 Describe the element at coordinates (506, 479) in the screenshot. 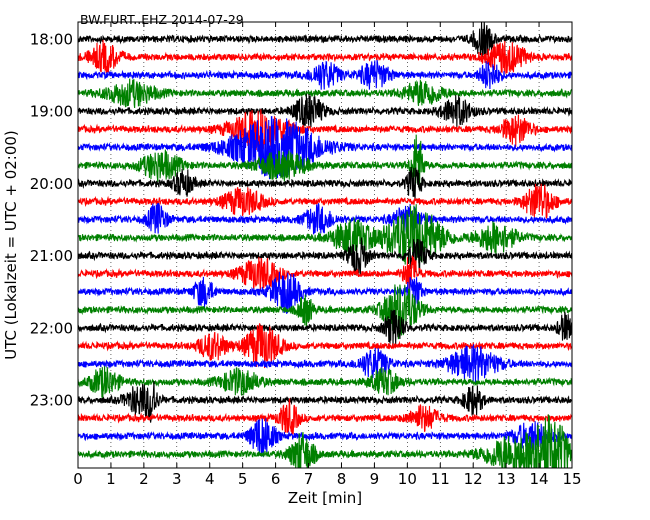

I see `x-tick-label: 13` at that location.